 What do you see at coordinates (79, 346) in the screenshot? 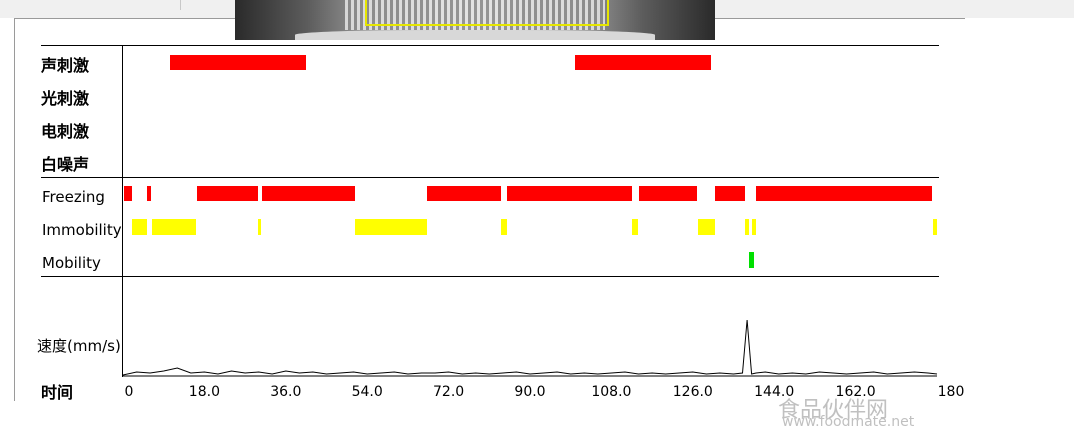
I see `speed-label: 速度(mm/s)` at bounding box center [79, 346].